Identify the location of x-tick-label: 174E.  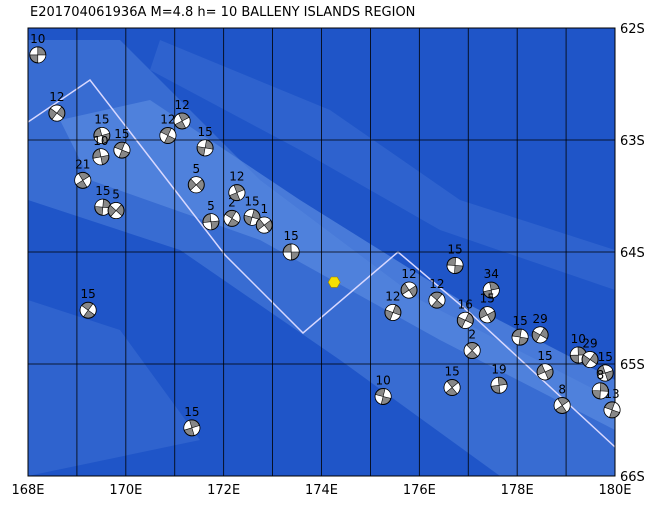
(321, 490).